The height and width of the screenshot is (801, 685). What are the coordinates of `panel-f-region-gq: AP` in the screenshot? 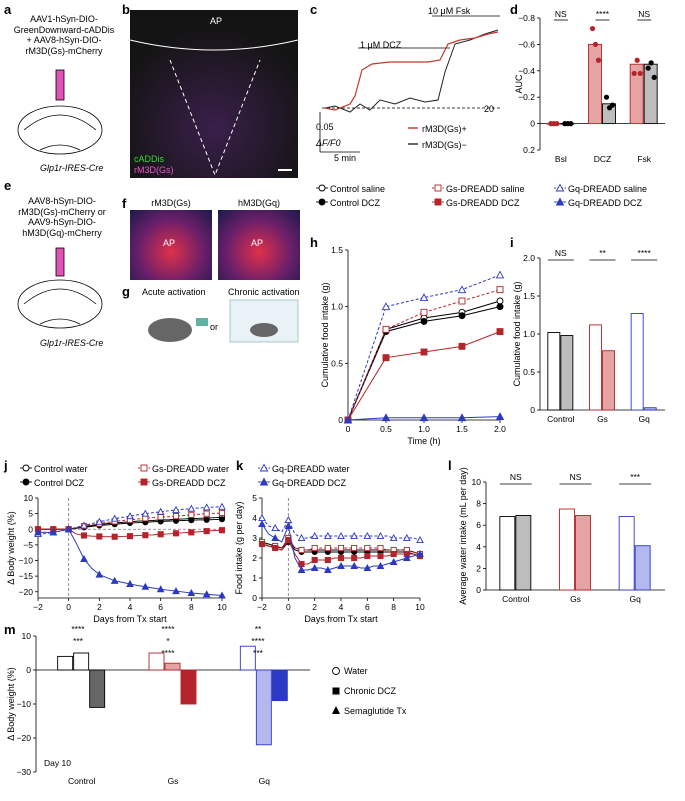 It's located at (257, 243).